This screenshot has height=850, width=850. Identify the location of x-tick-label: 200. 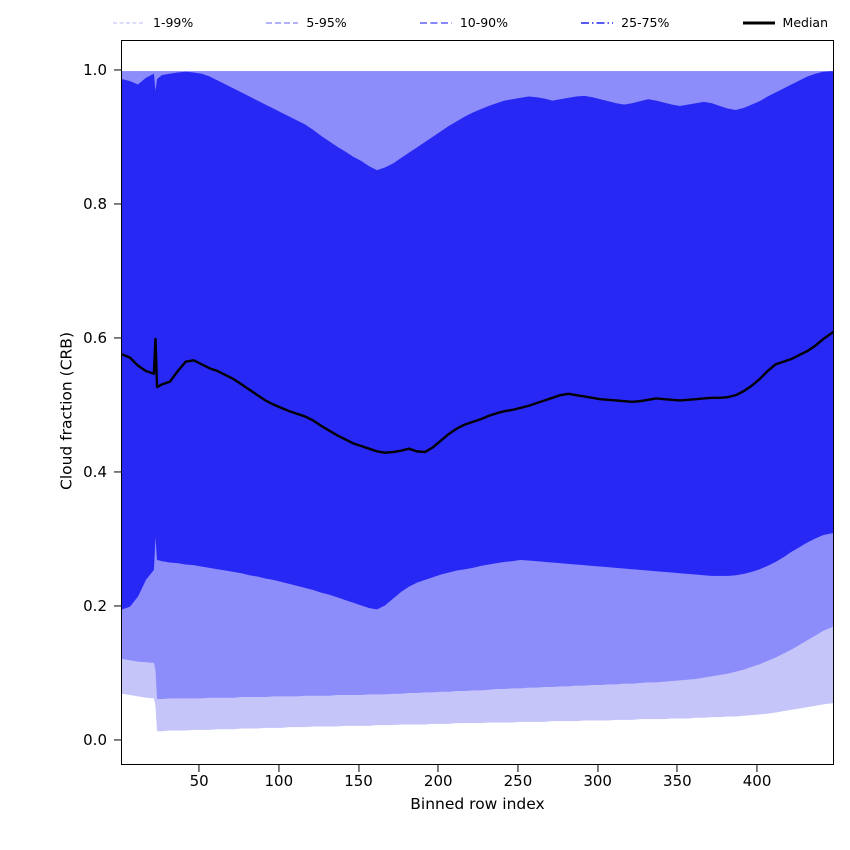
(438, 781).